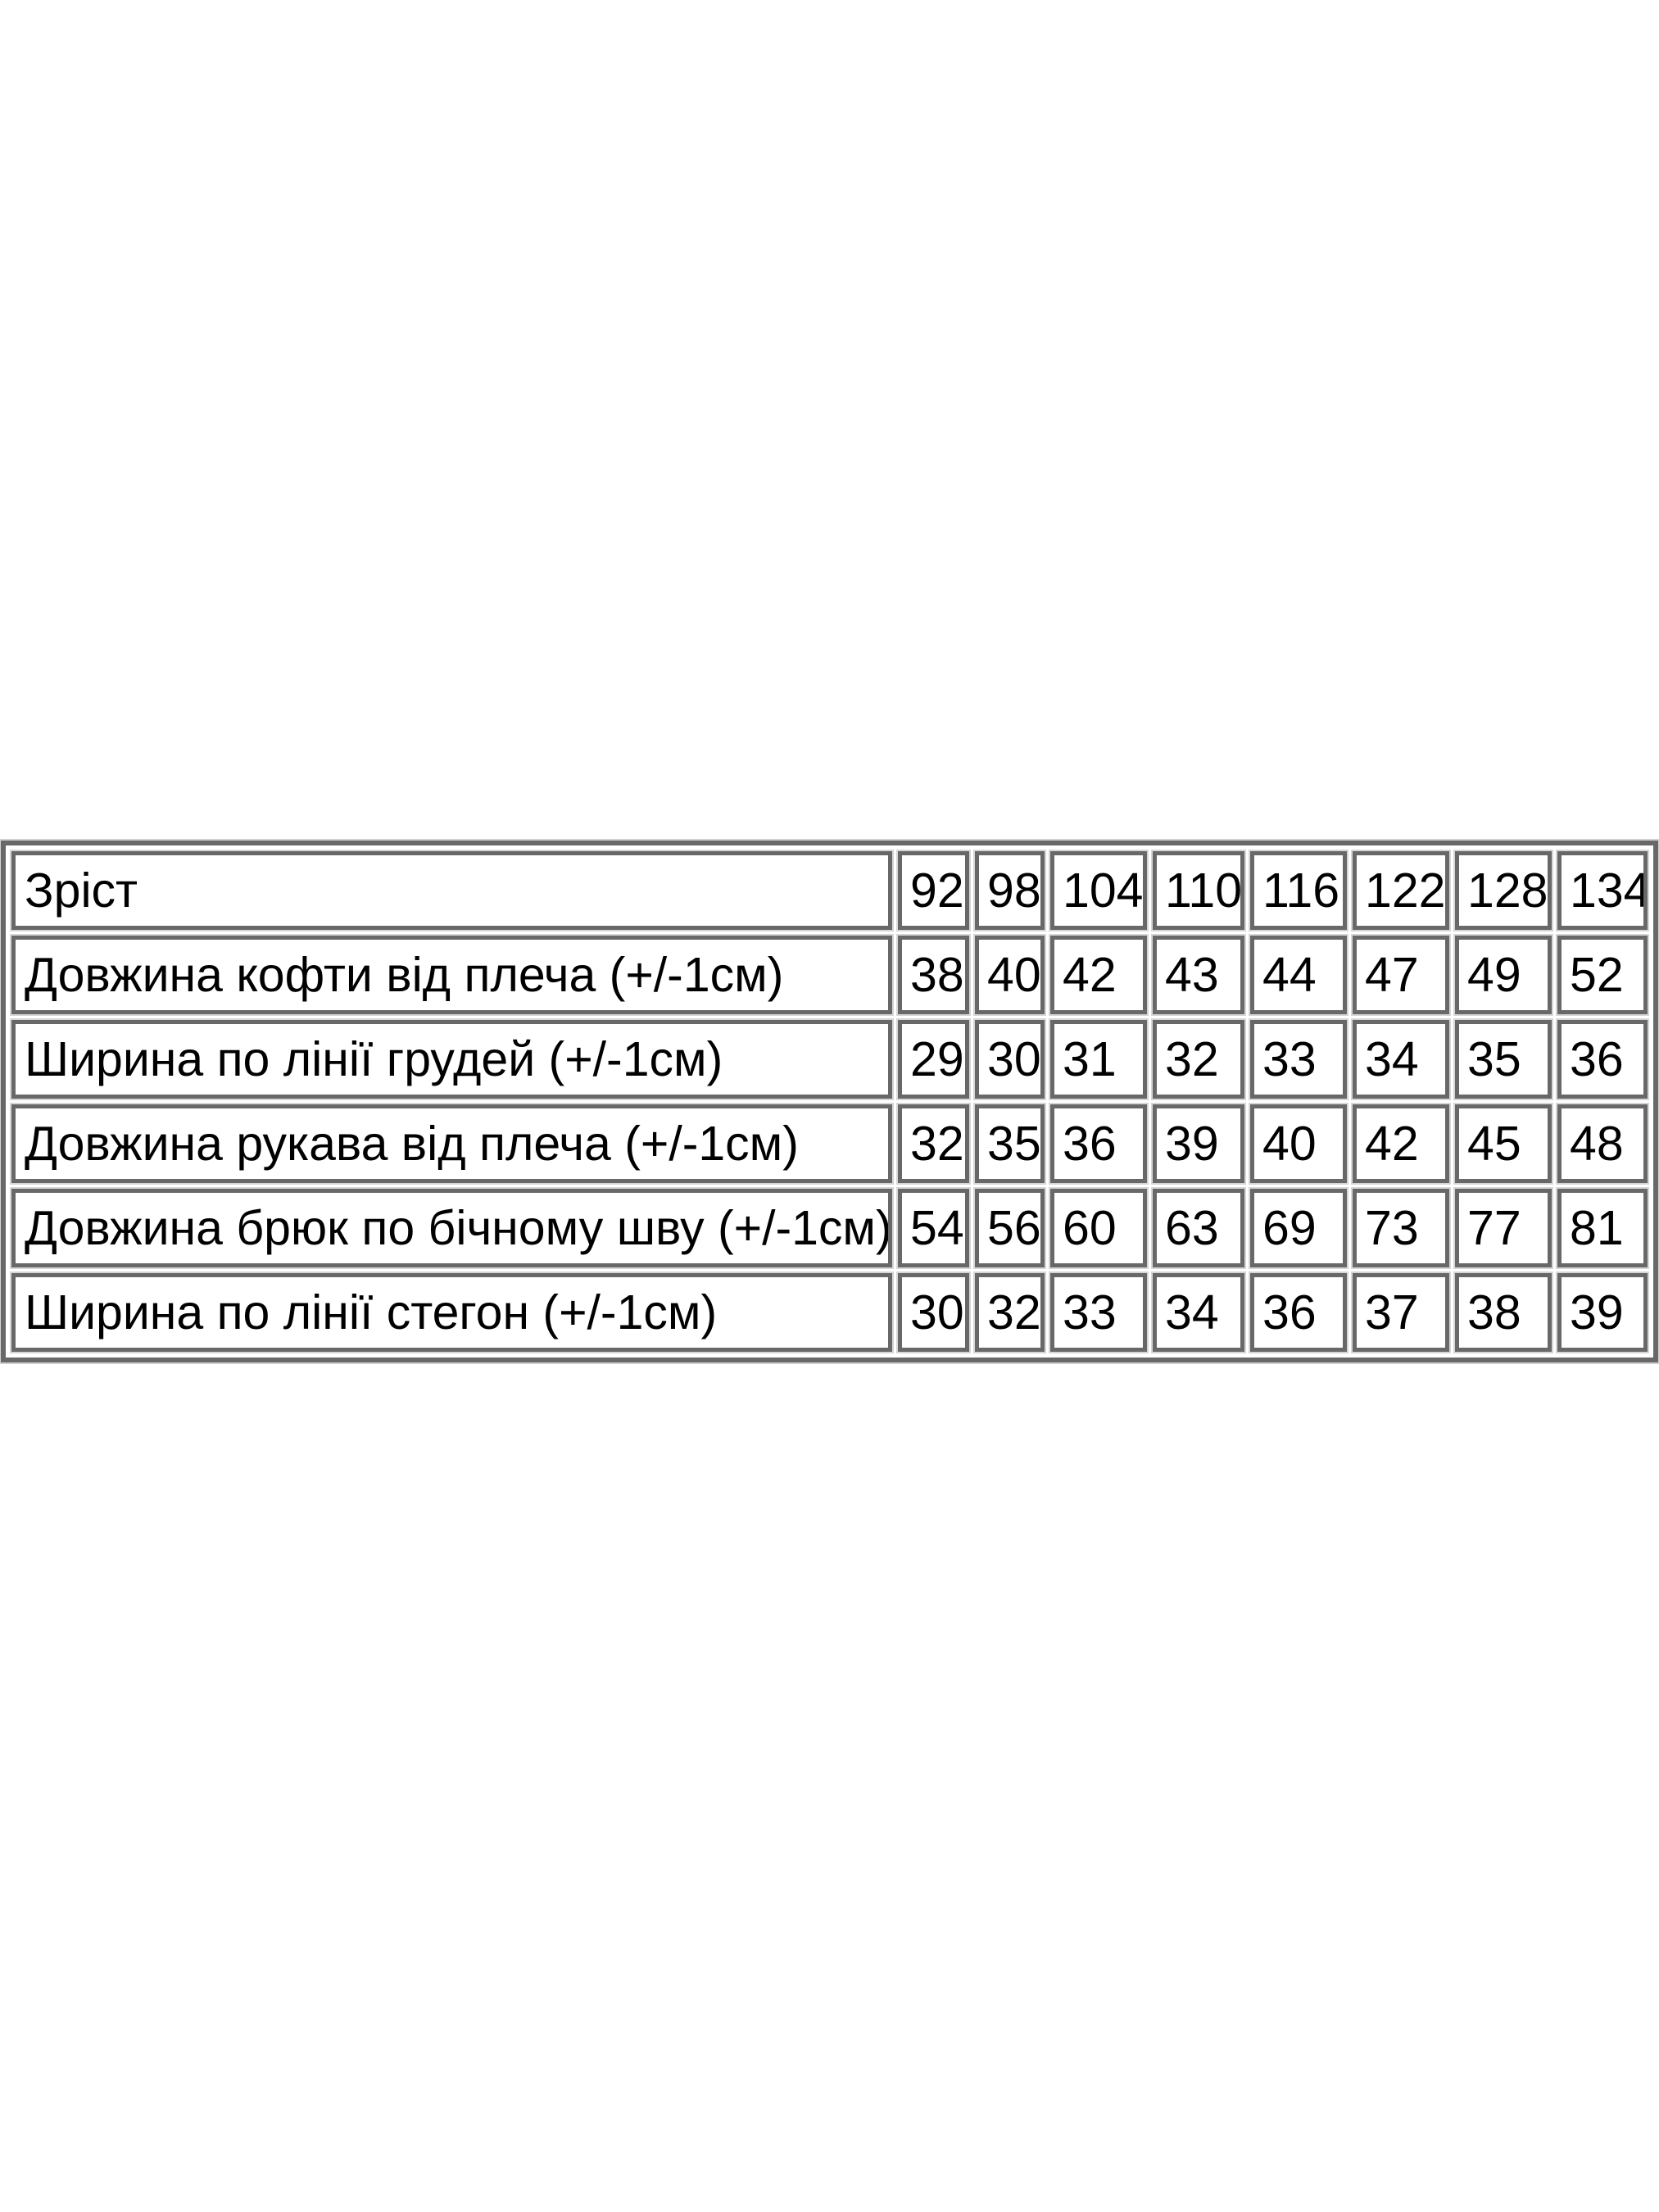 The image size is (1659, 2212). I want to click on value-cell: 47, so click(1401, 975).